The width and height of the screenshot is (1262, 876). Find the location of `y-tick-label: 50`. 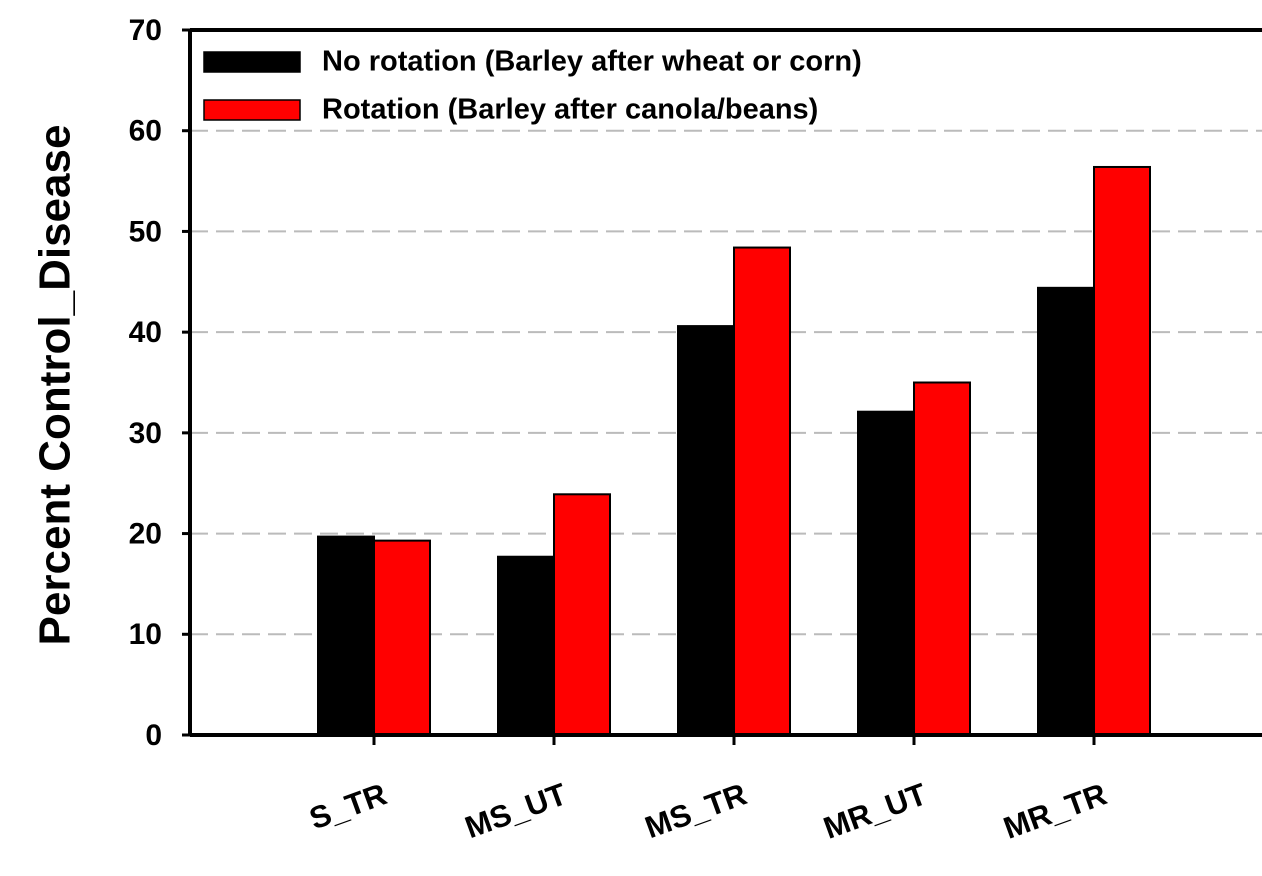

y-tick-label: 50 is located at coordinates (145, 231).